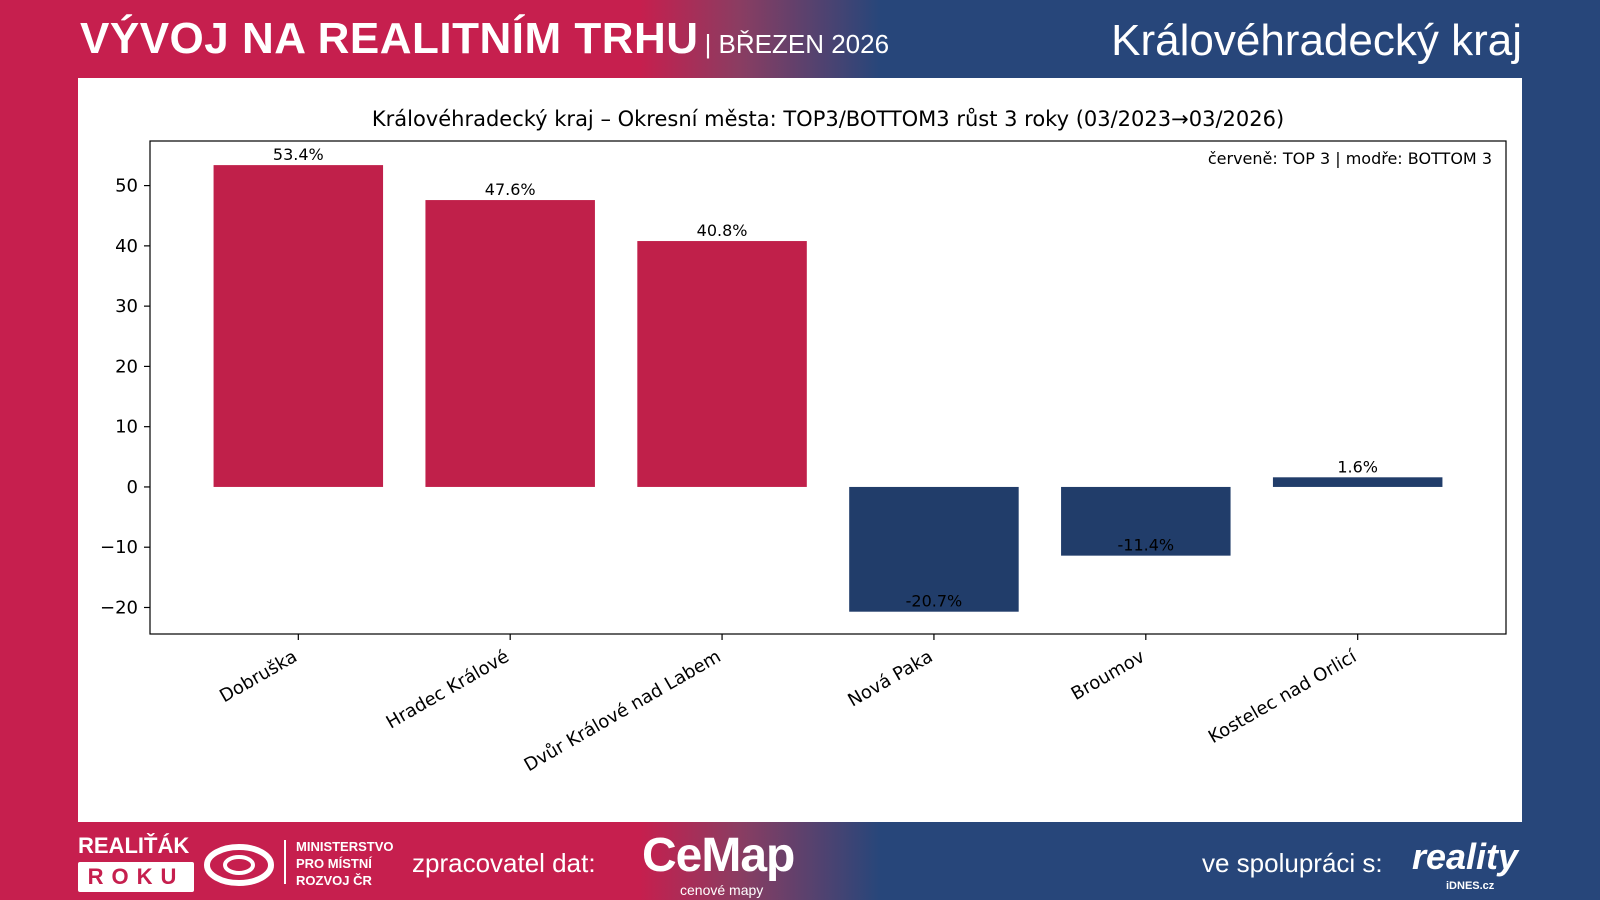  Describe the element at coordinates (334, 863) in the screenshot. I see `ministry-line: PRO MÍSTNÍ` at that location.